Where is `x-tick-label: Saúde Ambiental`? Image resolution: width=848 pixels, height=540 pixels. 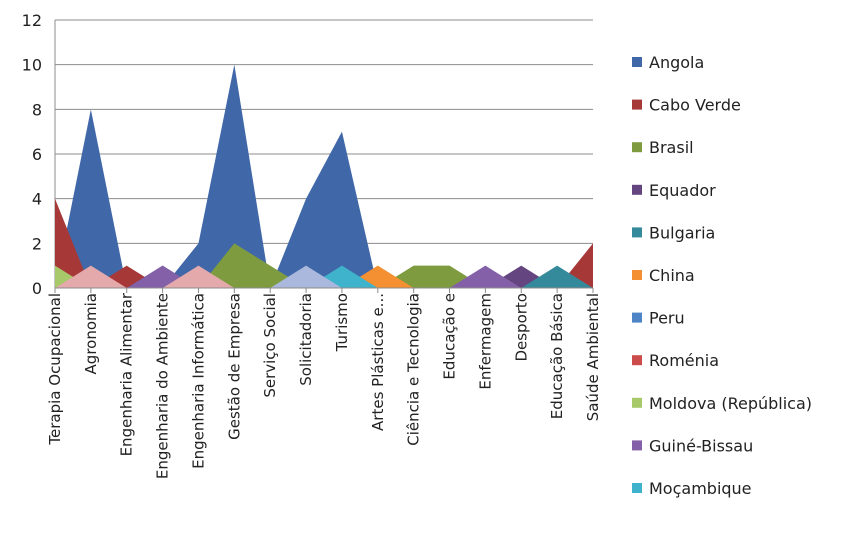 x-tick-label: Saúde Ambiental is located at coordinates (593, 357).